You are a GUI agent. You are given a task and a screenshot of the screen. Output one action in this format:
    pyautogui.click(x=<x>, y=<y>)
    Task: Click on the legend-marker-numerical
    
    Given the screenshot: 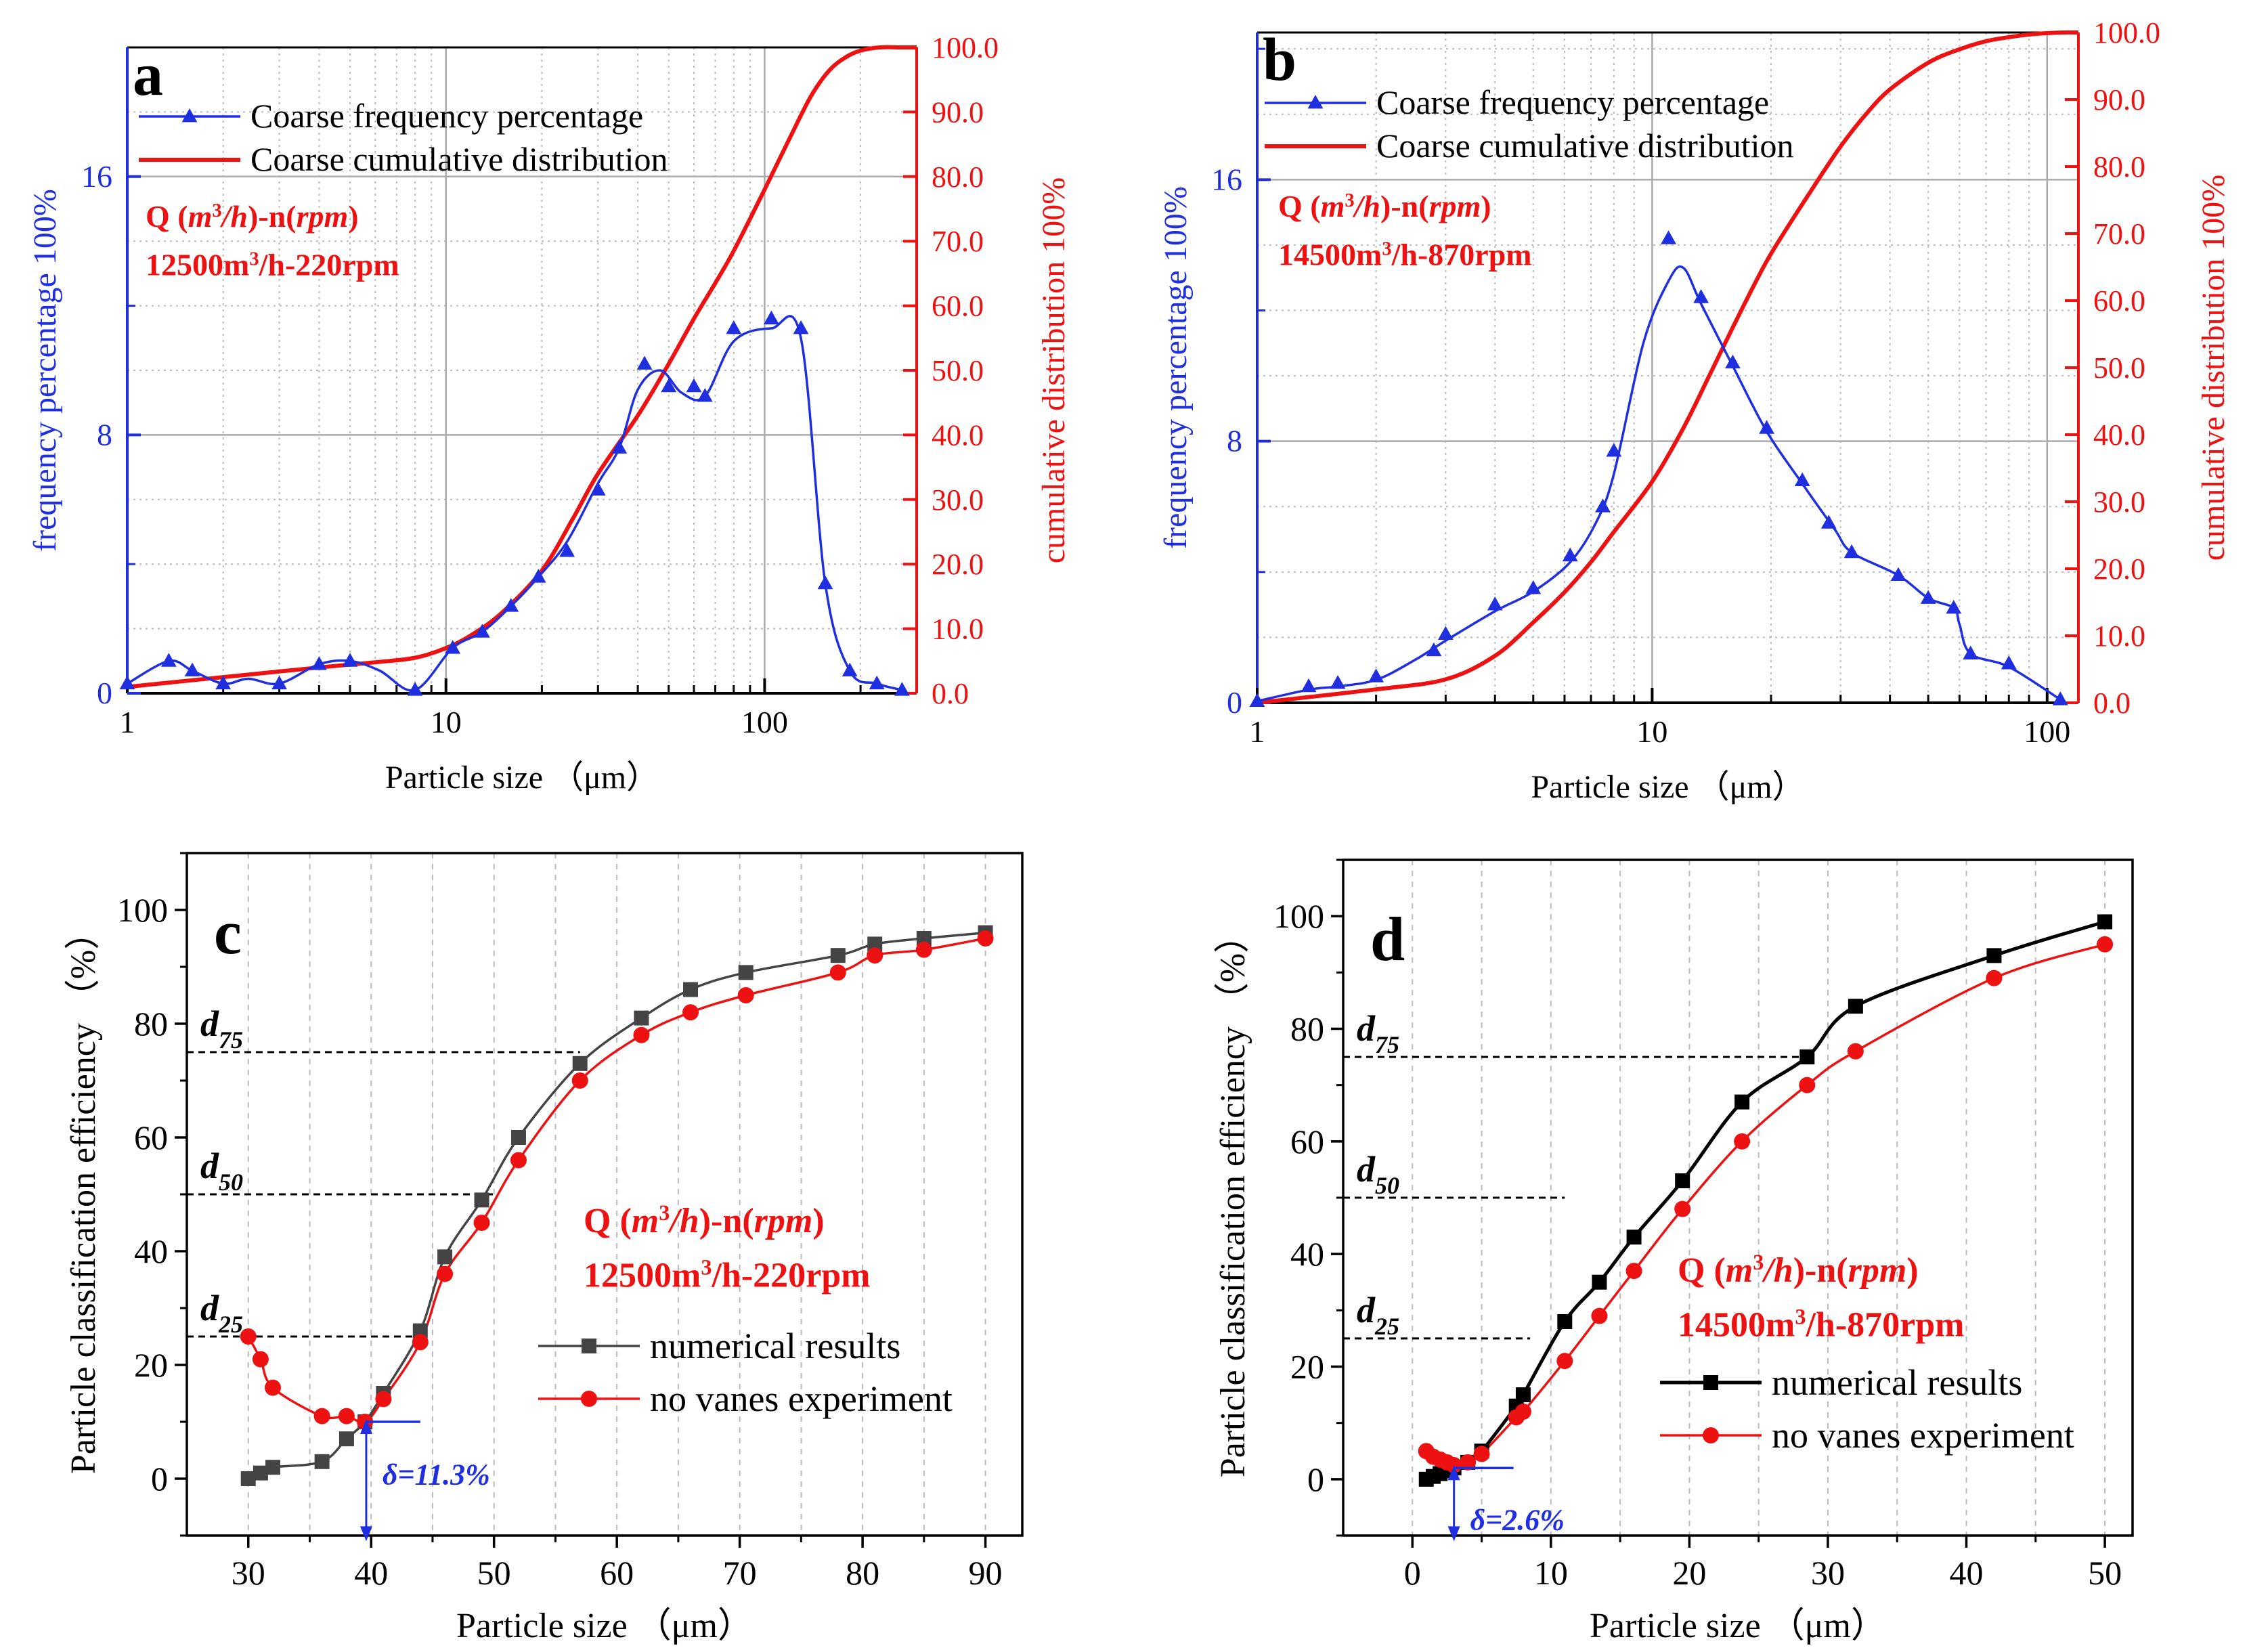 What is the action you would take?
    pyautogui.click(x=589, y=1346)
    